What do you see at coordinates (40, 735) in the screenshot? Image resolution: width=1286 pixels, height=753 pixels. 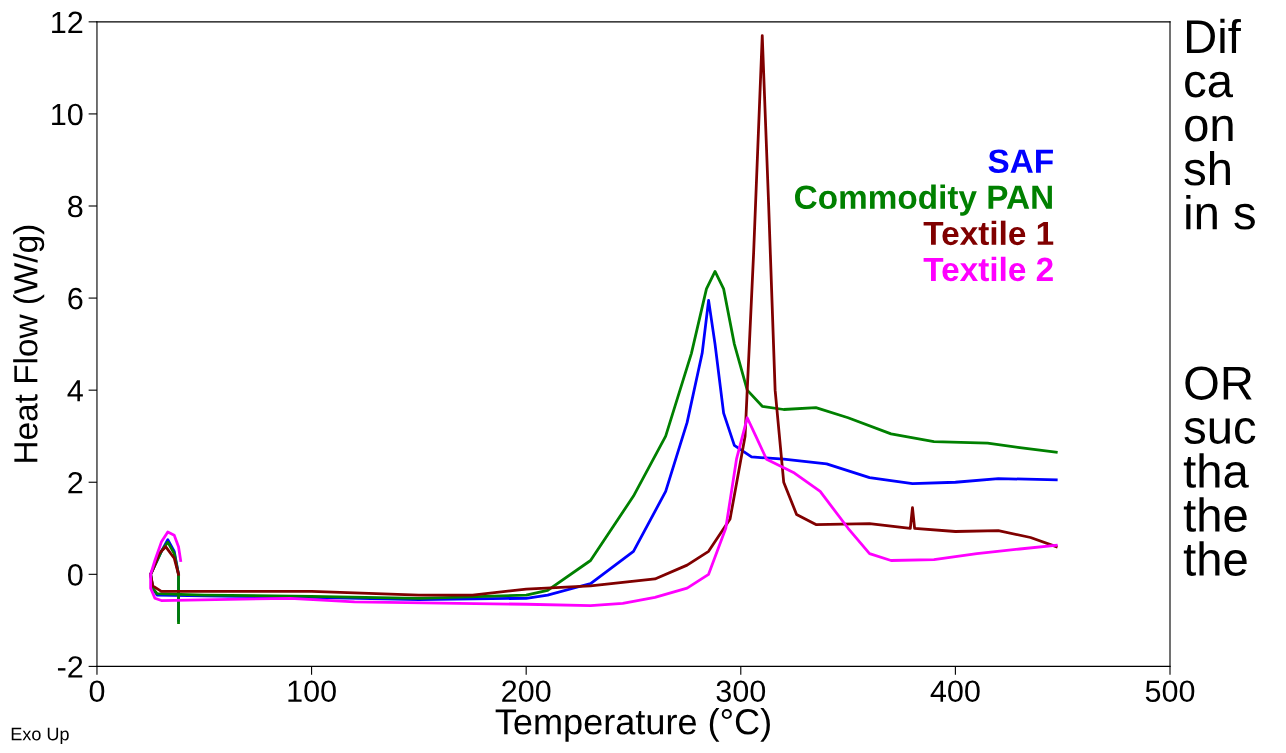 I see `text: Exo Up` at bounding box center [40, 735].